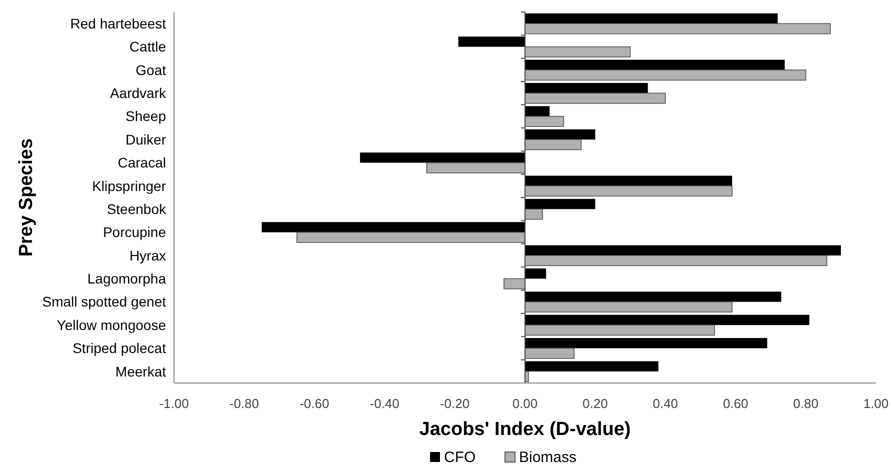 The height and width of the screenshot is (472, 891). Describe the element at coordinates (735, 403) in the screenshot. I see `x-tick-label: 0.60` at that location.